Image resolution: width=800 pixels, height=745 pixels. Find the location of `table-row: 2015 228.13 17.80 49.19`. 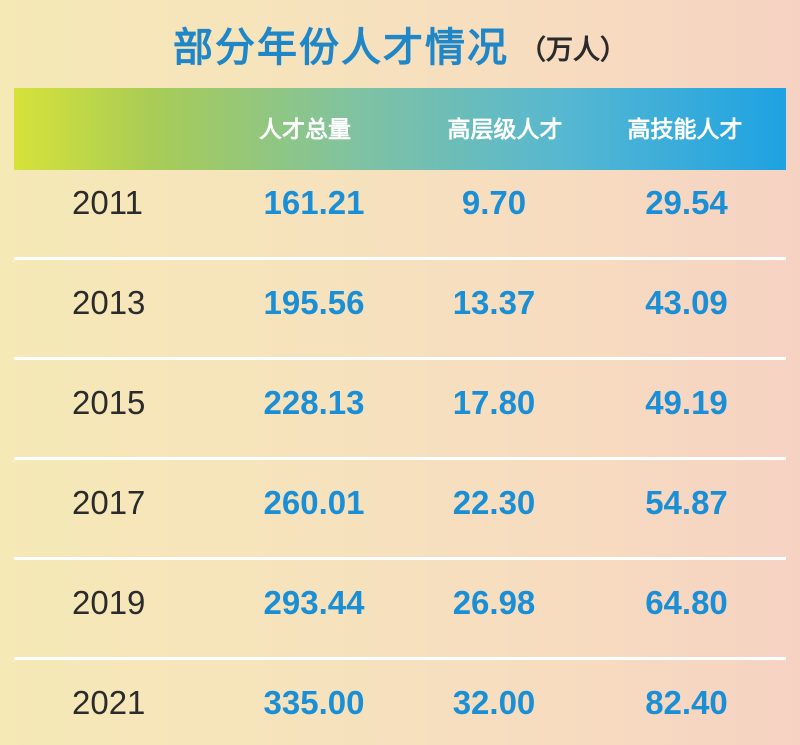

table-row: 2015 228.13 17.80 49.19 is located at coordinates (400, 410).